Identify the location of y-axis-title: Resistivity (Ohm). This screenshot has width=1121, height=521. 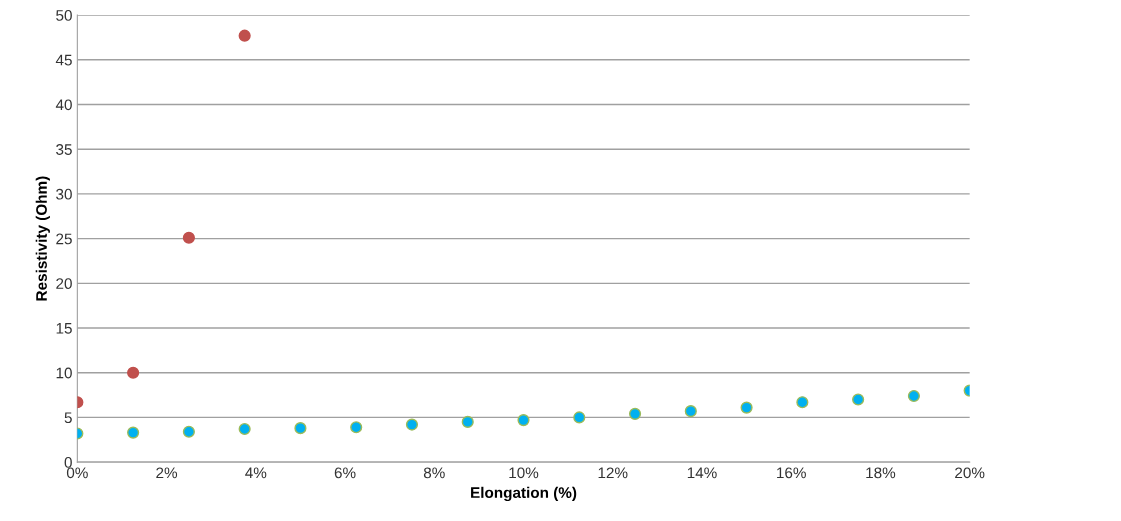
(42, 238).